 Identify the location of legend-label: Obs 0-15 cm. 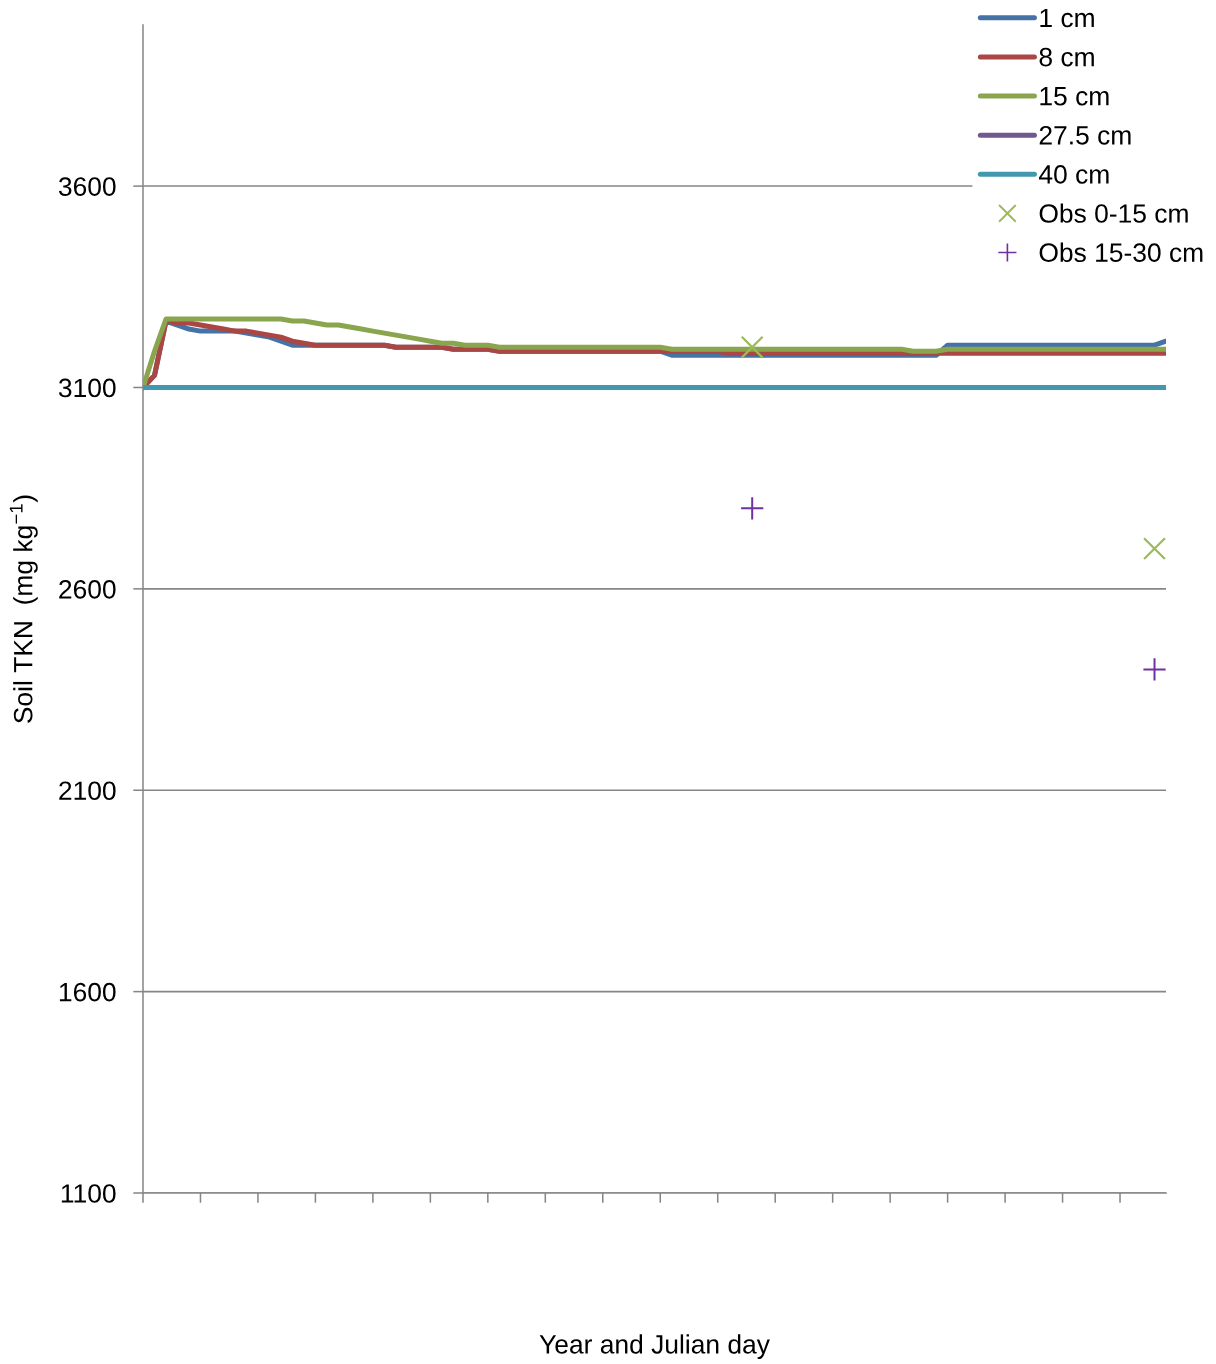
(1113, 213).